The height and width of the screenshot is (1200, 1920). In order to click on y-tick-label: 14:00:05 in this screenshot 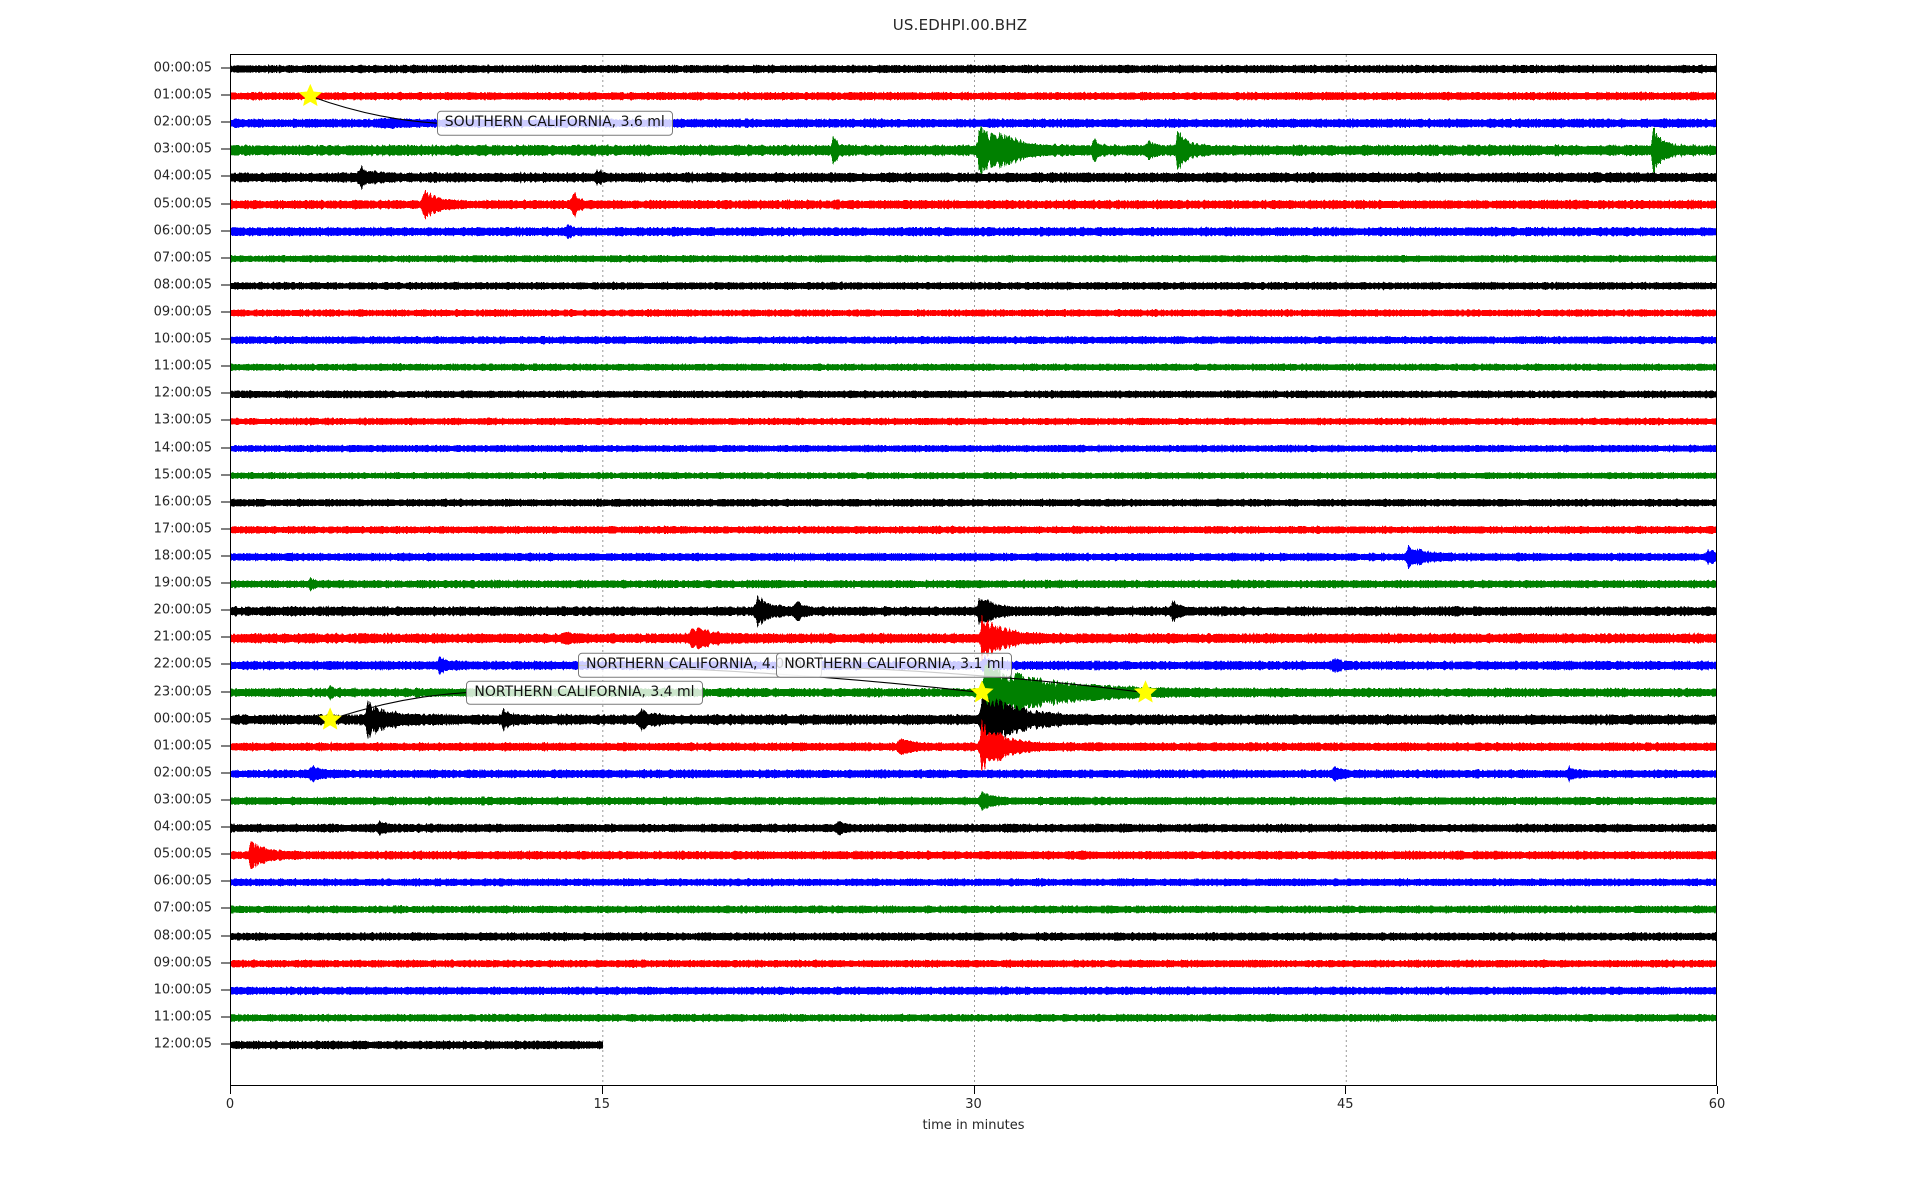, I will do `click(182, 448)`.